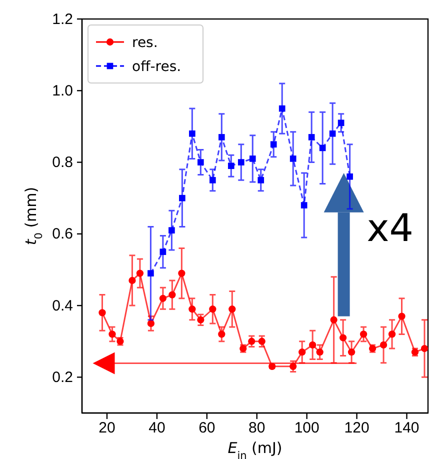 The image size is (431, 459). Describe the element at coordinates (307, 428) in the screenshot. I see `x-tick-label: 100` at that location.